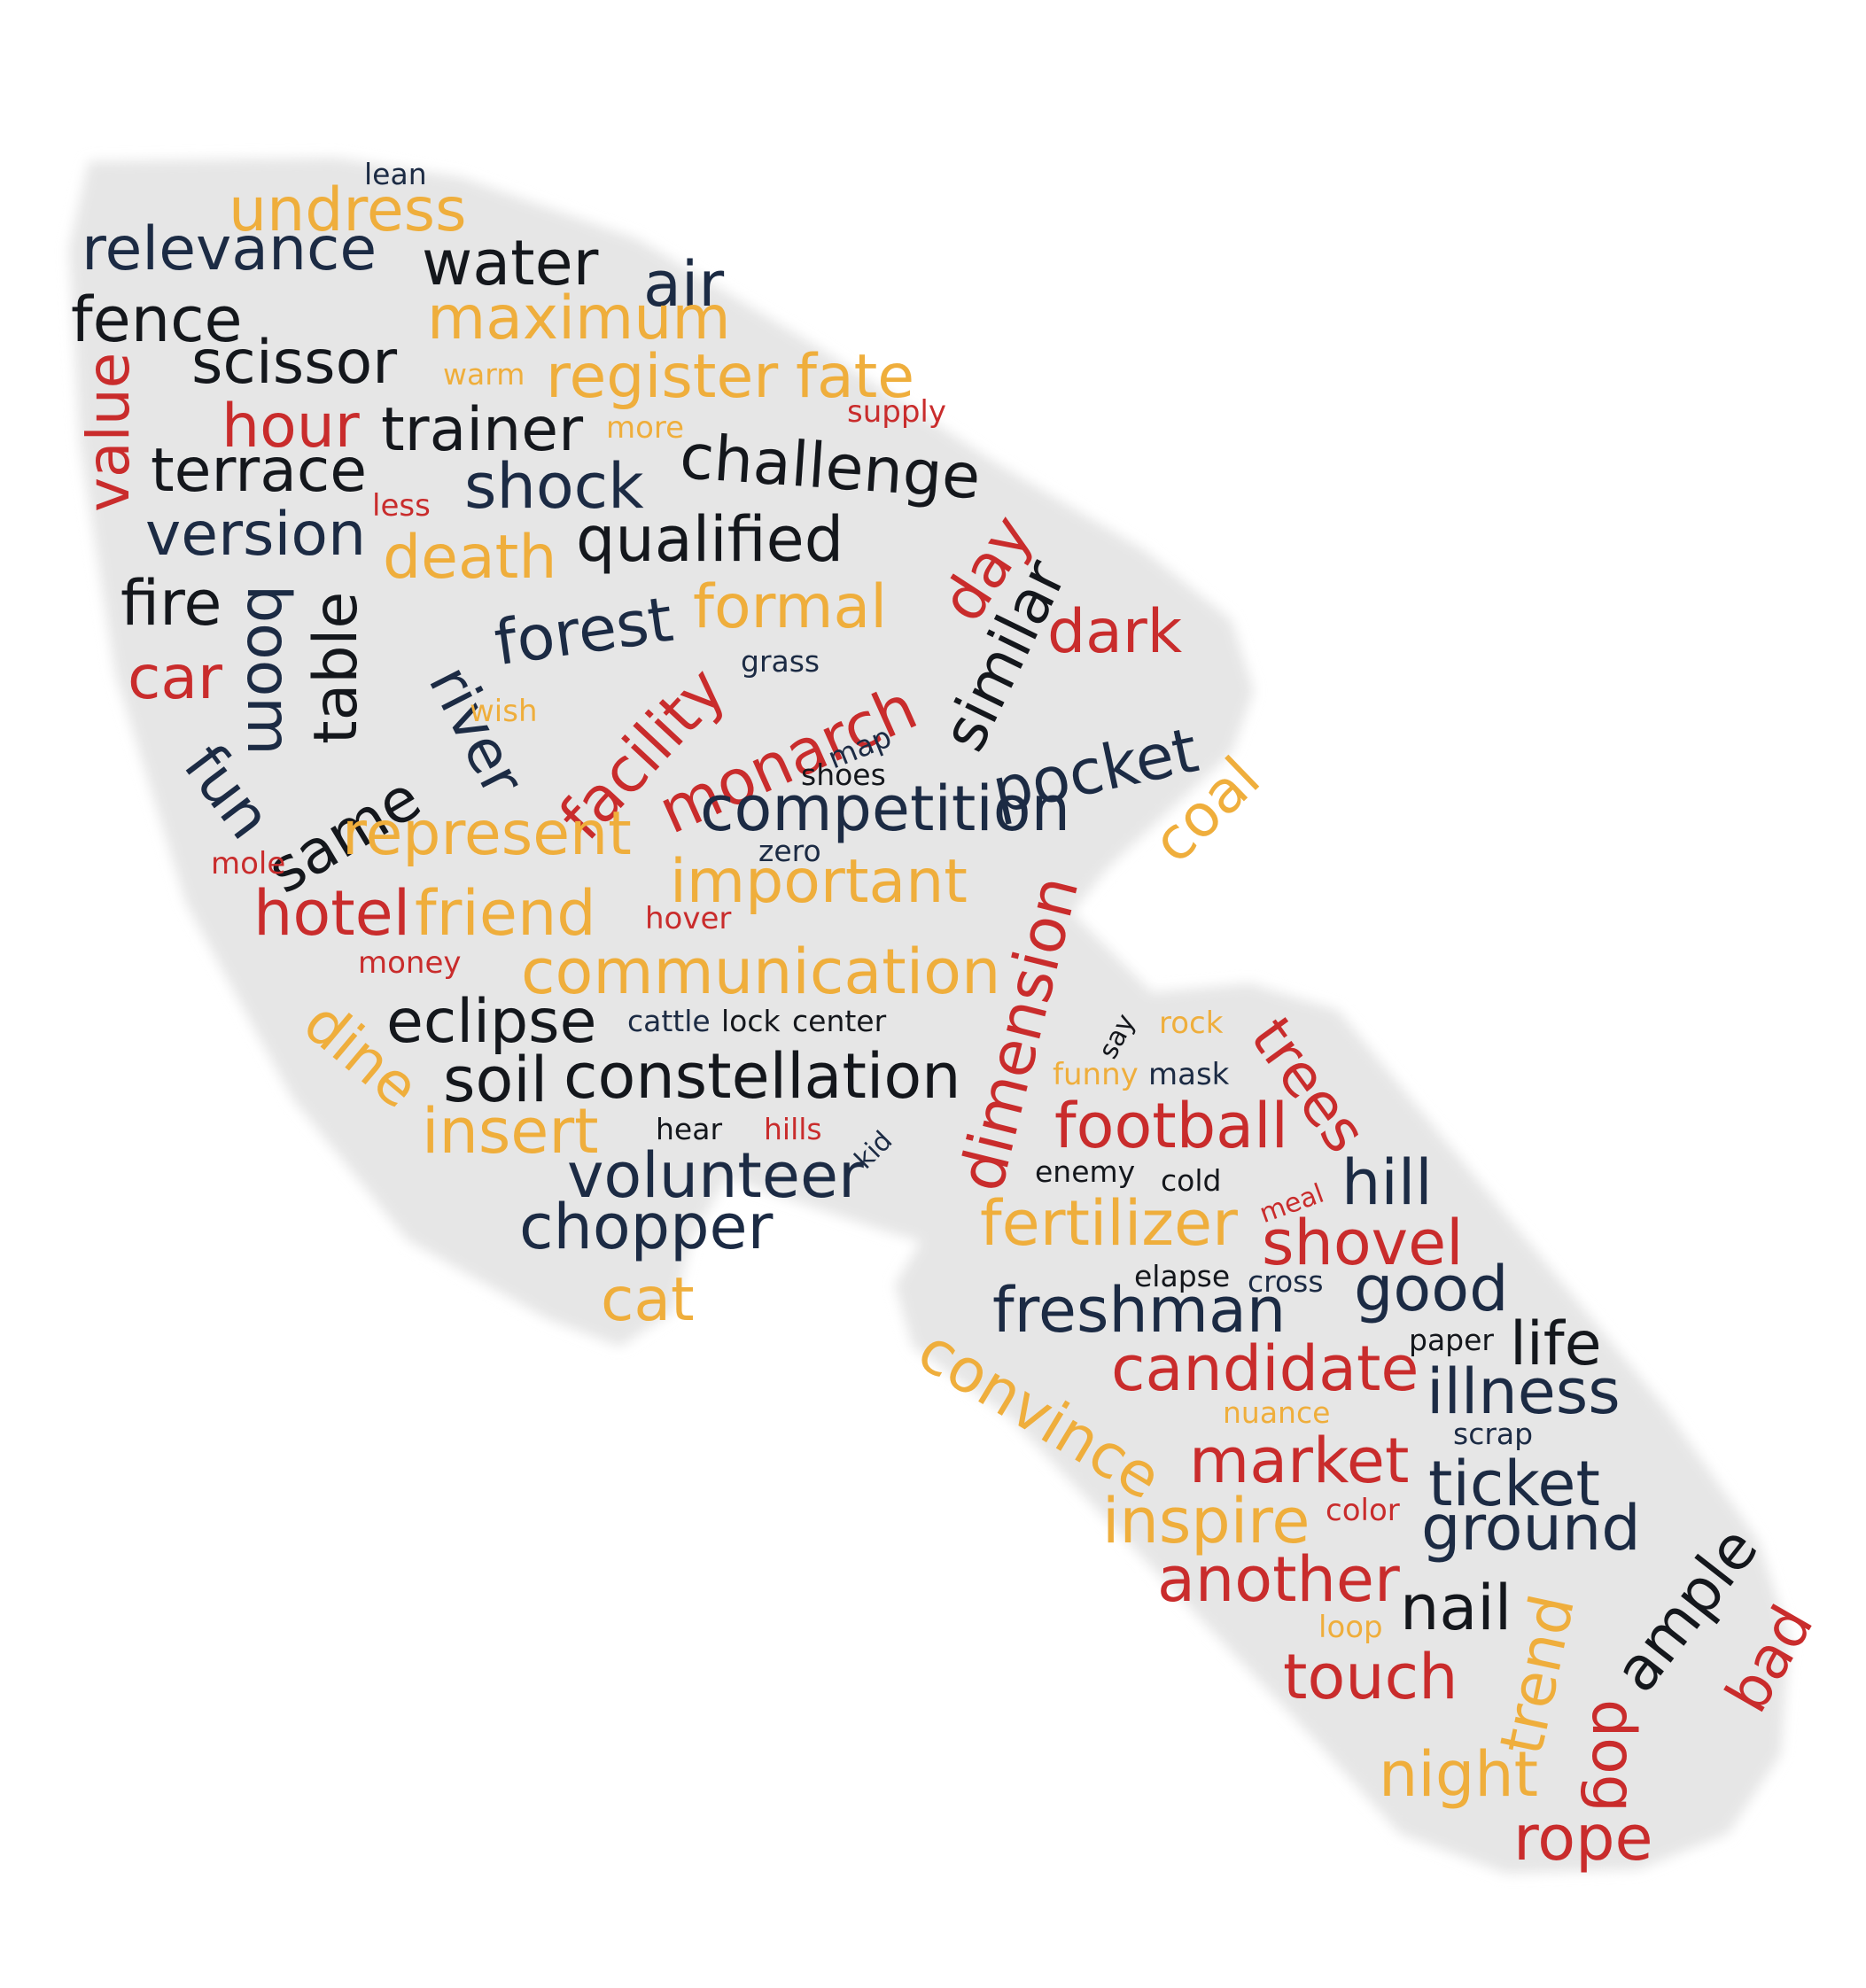 This screenshot has height=1988, width=1866. What do you see at coordinates (648, 1300) in the screenshot?
I see `word-cat: cat` at bounding box center [648, 1300].